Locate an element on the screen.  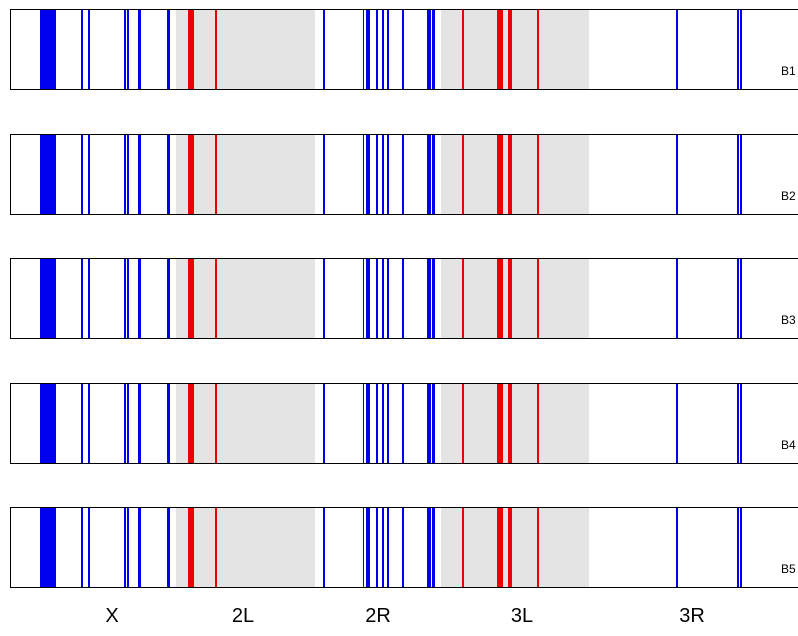
track-b3: B3 is located at coordinates (404, 298).